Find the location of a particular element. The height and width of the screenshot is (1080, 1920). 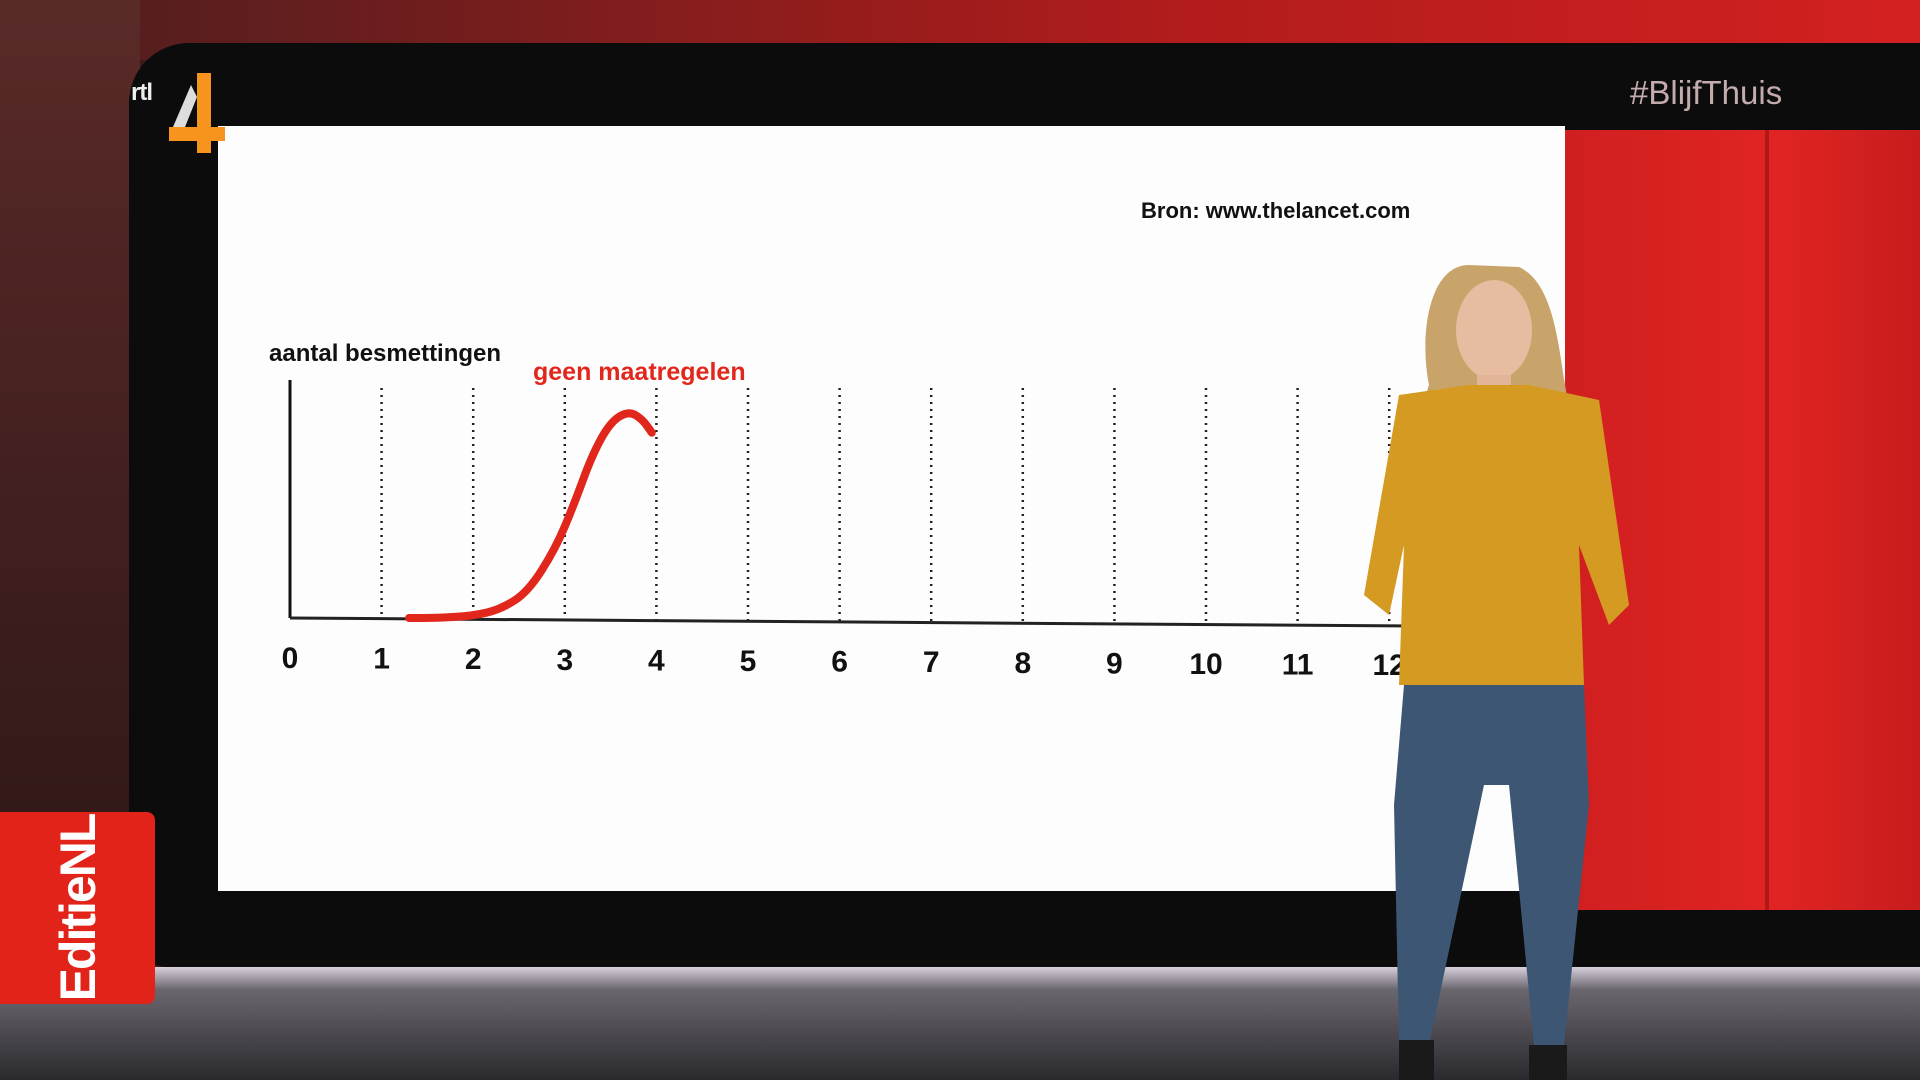

series-line is located at coordinates (530, 515).